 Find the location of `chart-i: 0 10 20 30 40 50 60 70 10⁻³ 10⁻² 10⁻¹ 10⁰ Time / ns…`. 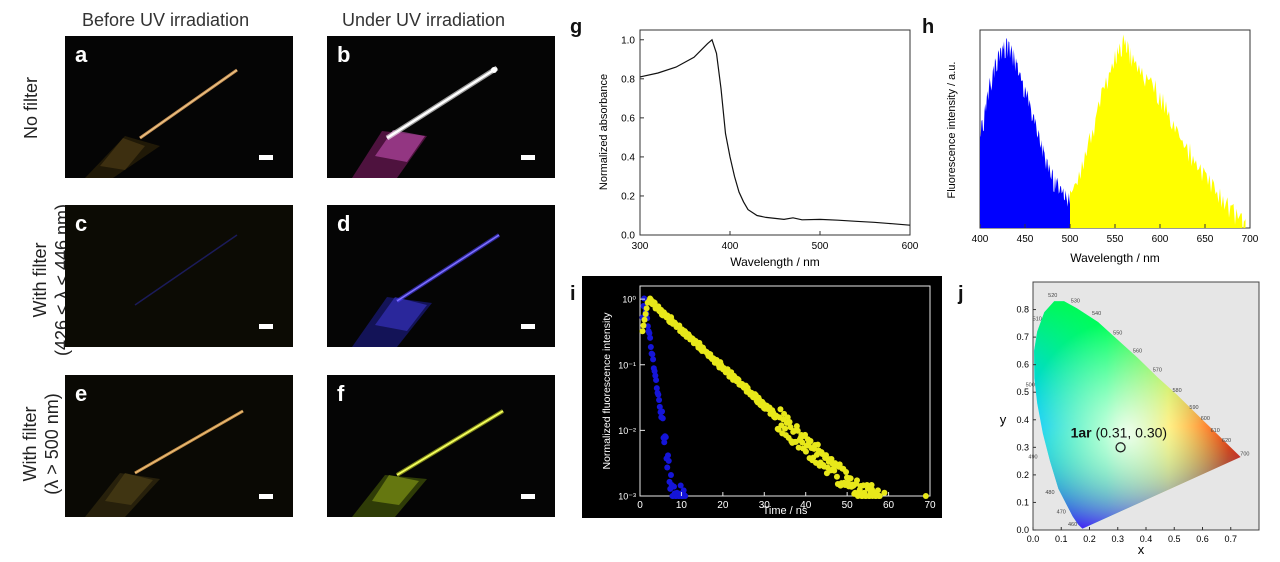

chart-i: 0 10 20 30 40 50 60 70 10⁻³ 10⁻² 10⁻¹ 10⁰ Time / ns… is located at coordinates (762, 397).